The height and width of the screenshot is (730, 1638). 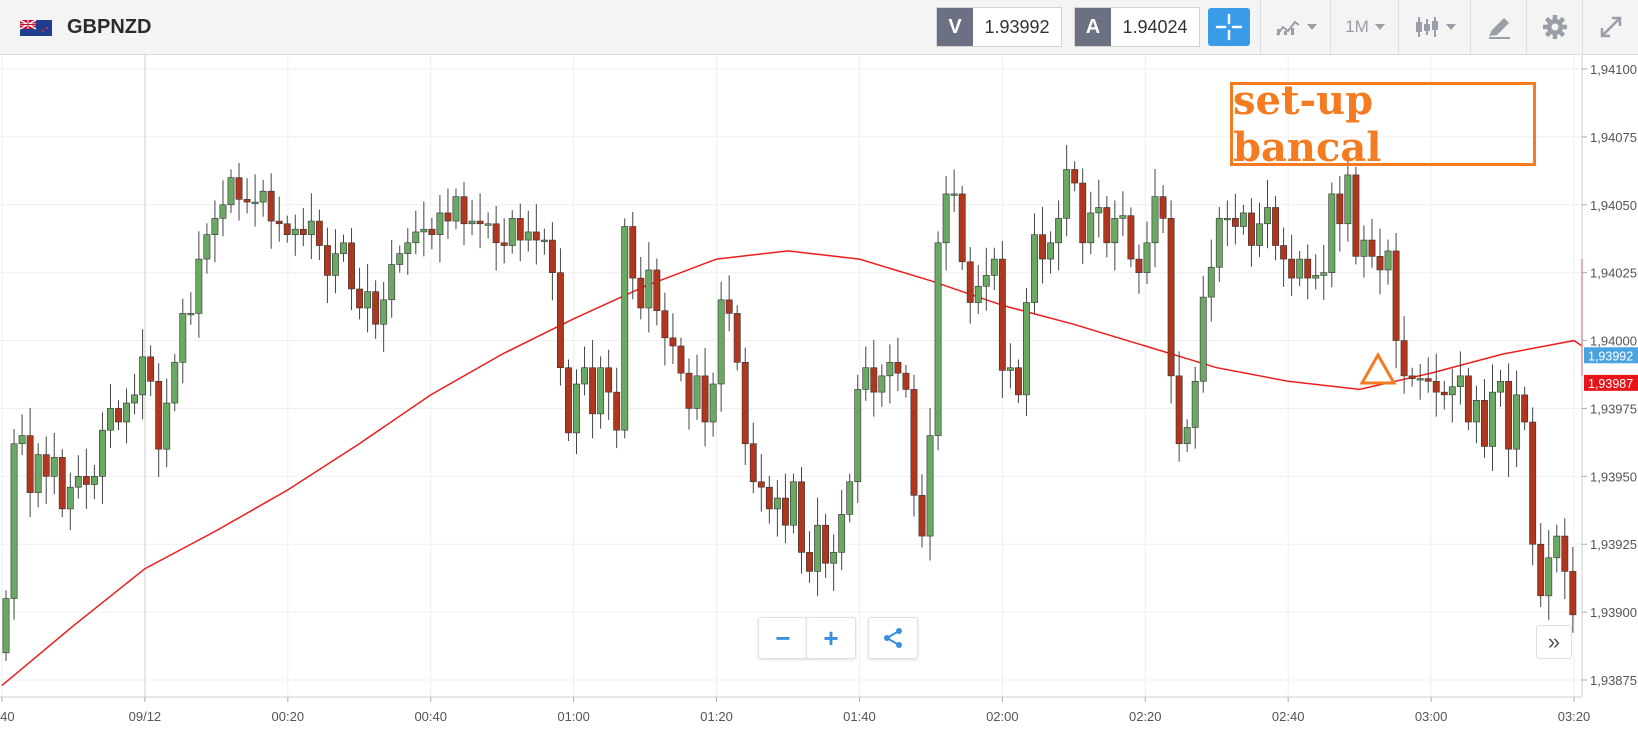 I want to click on crosshair-button, so click(x=1229, y=27).